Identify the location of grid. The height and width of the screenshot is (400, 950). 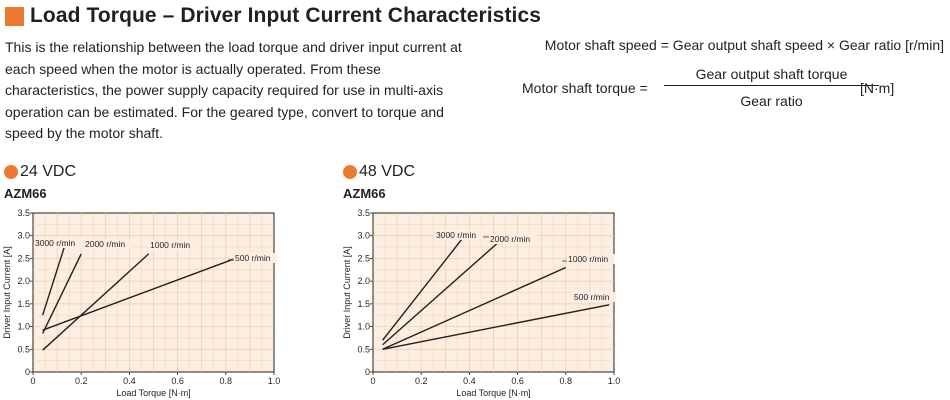
(153, 292).